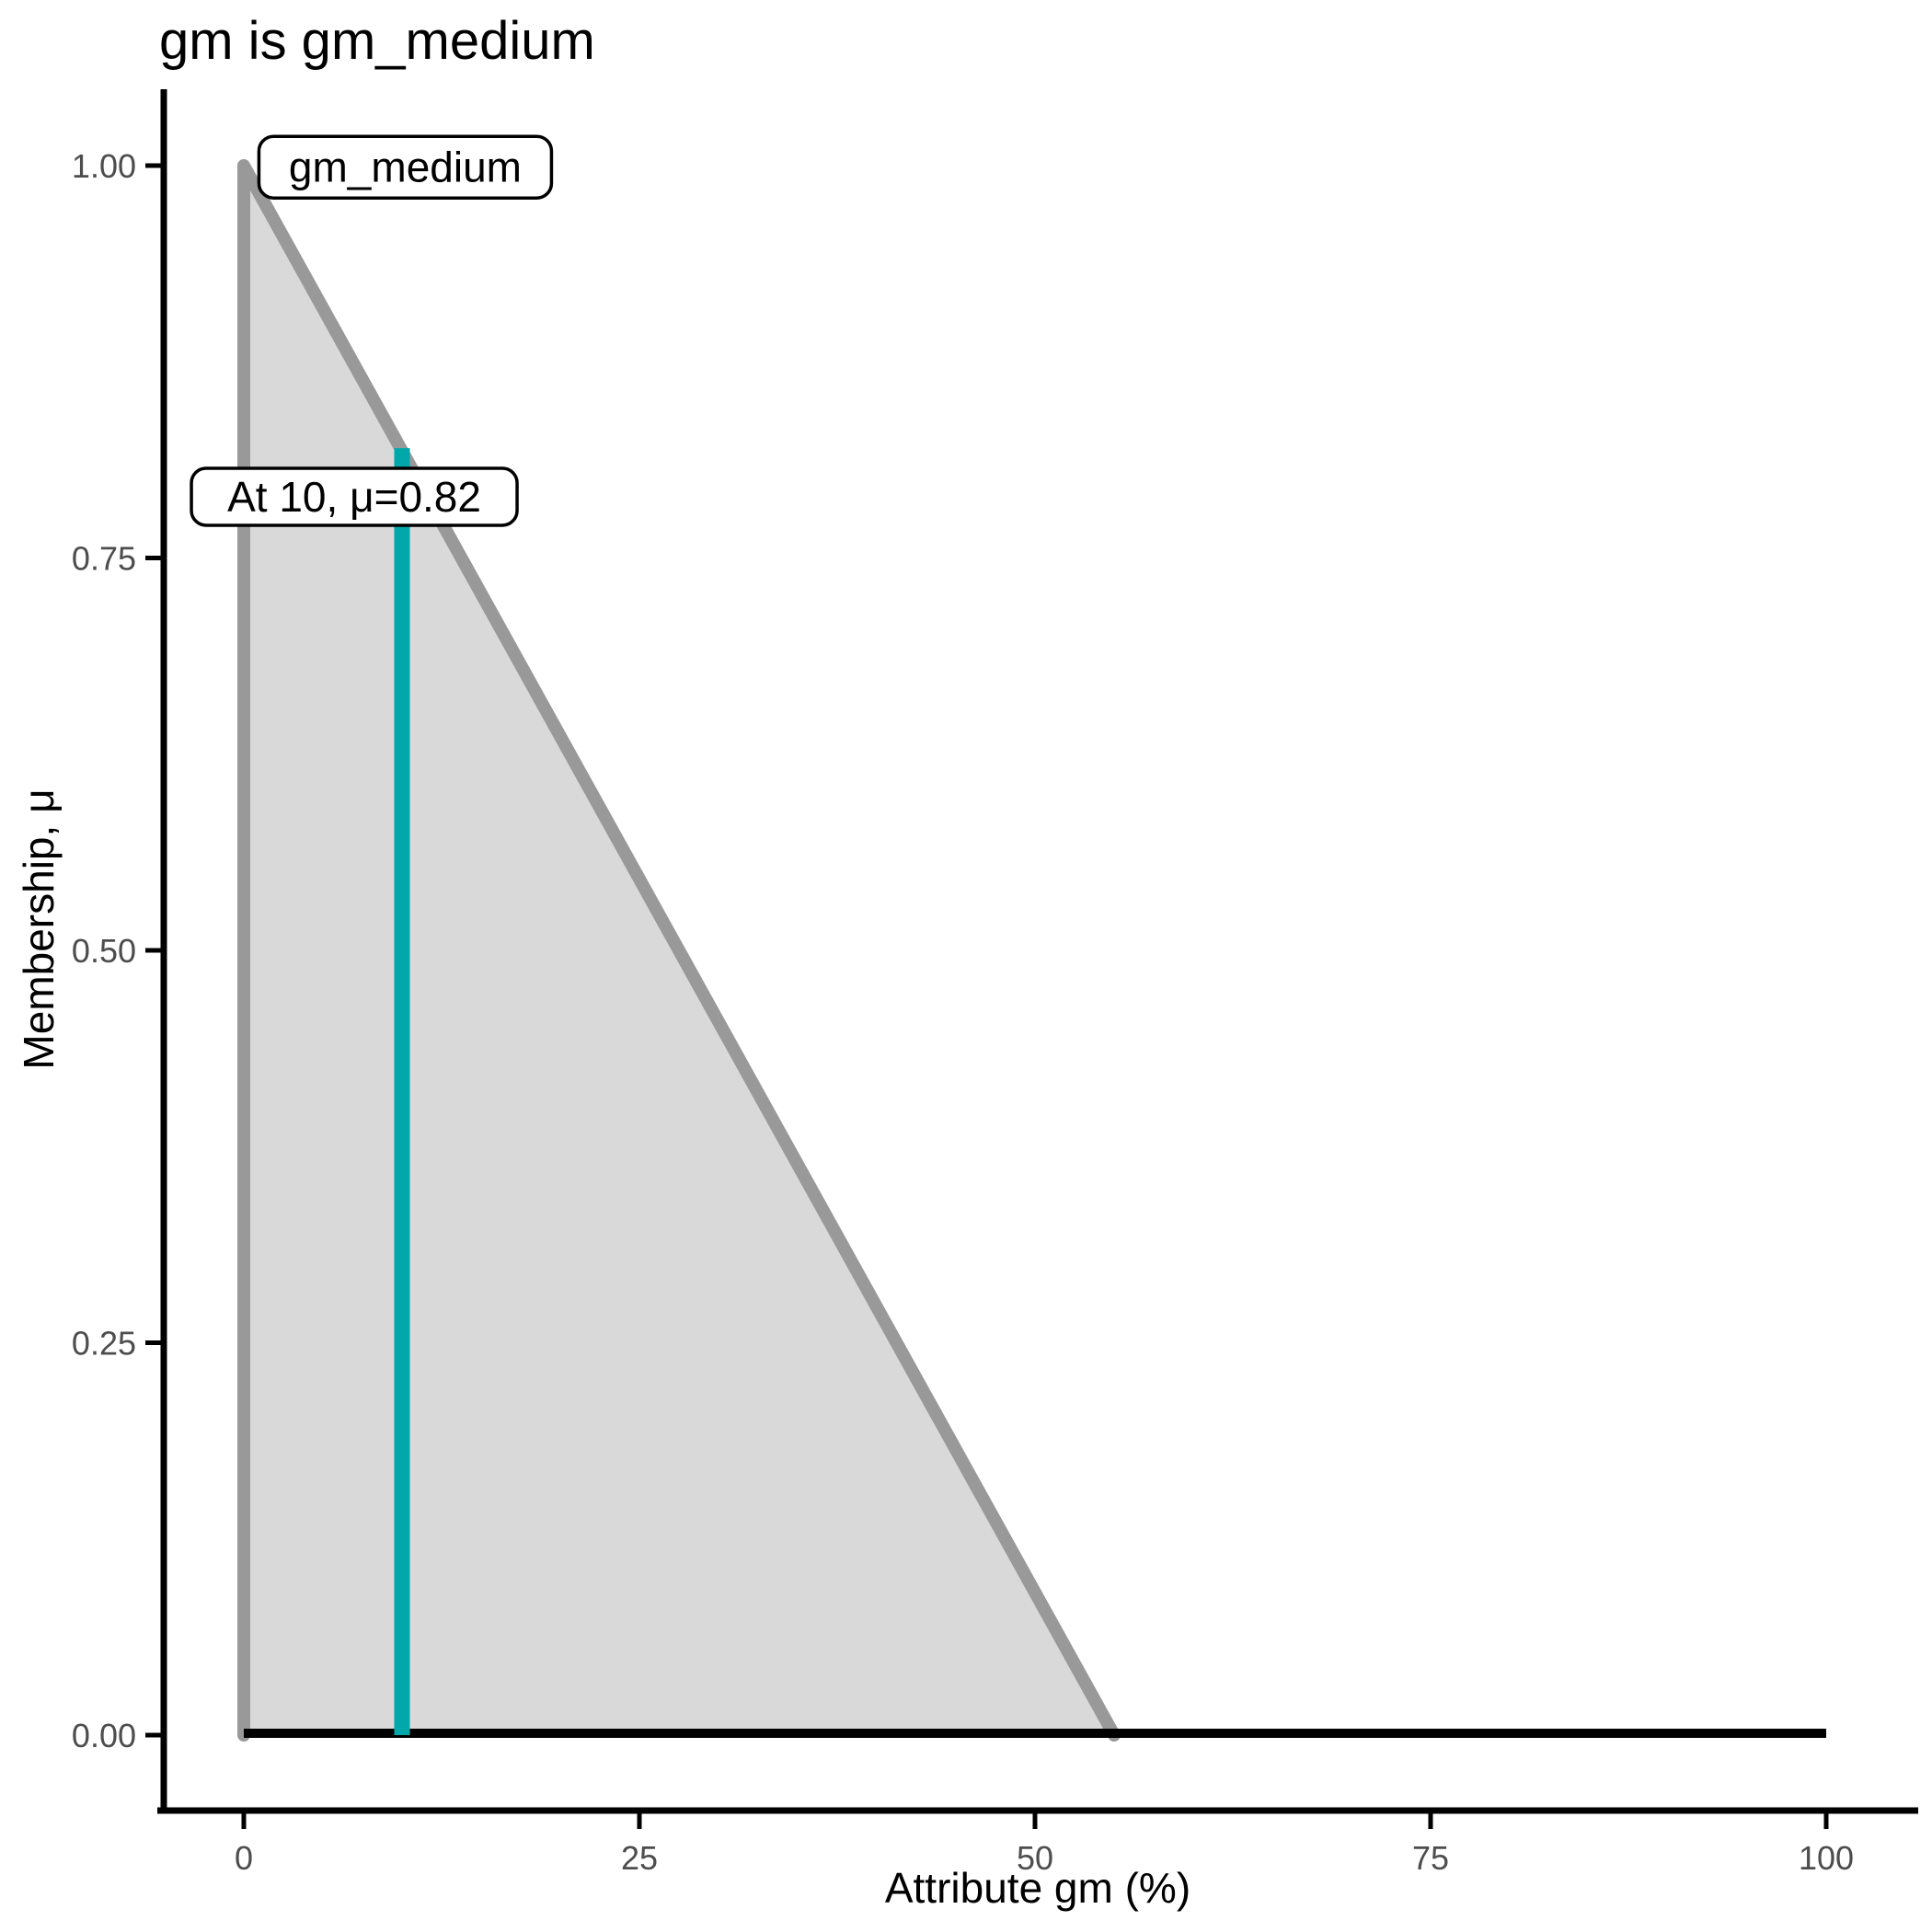  Describe the element at coordinates (1826, 1858) in the screenshot. I see `x-tick-label: 100` at that location.